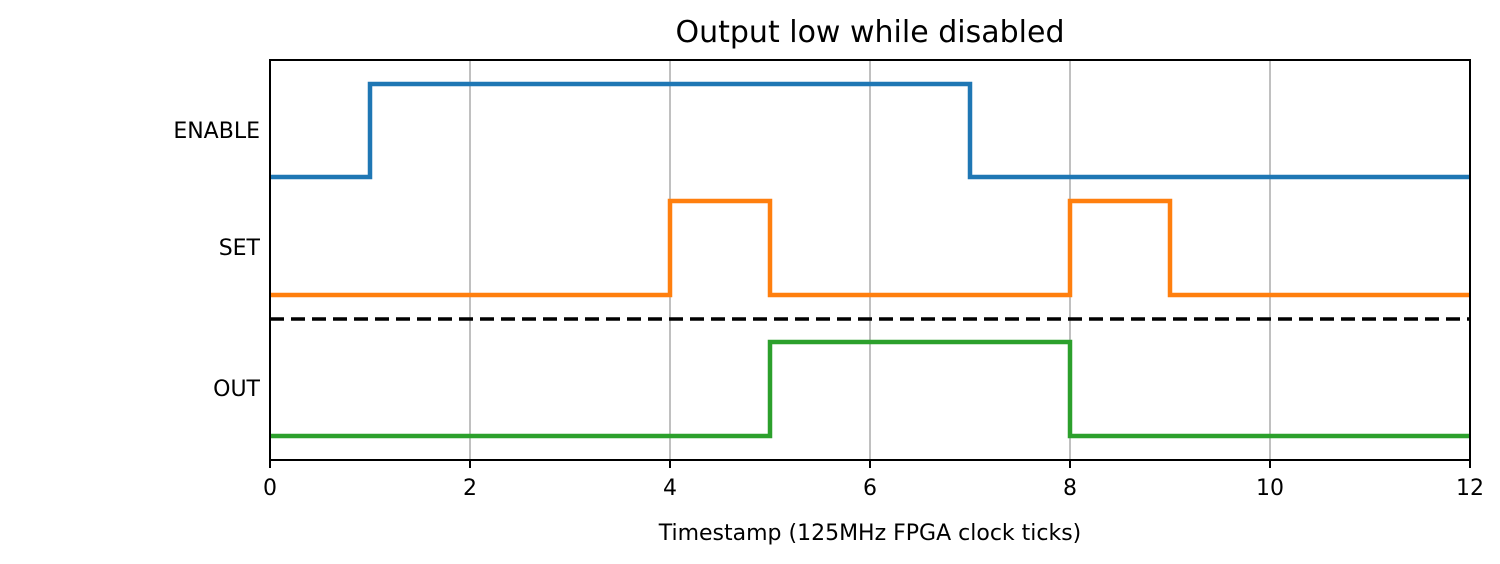 The width and height of the screenshot is (1500, 564). What do you see at coordinates (1470, 488) in the screenshot?
I see `x-tick-label: 12` at bounding box center [1470, 488].